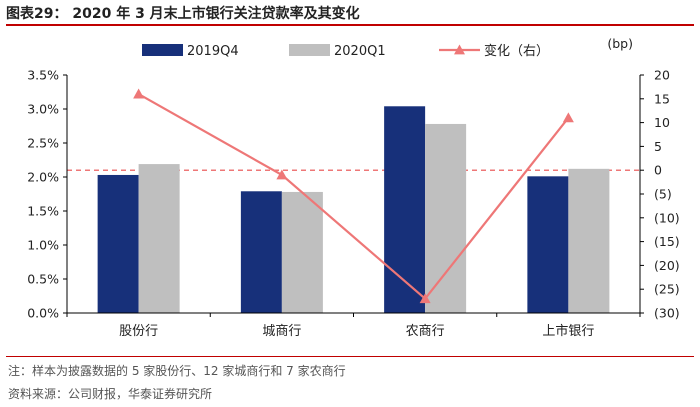 This screenshot has height=407, width=700. I want to click on left-tick-label-1: 0.5%, so click(43, 279).